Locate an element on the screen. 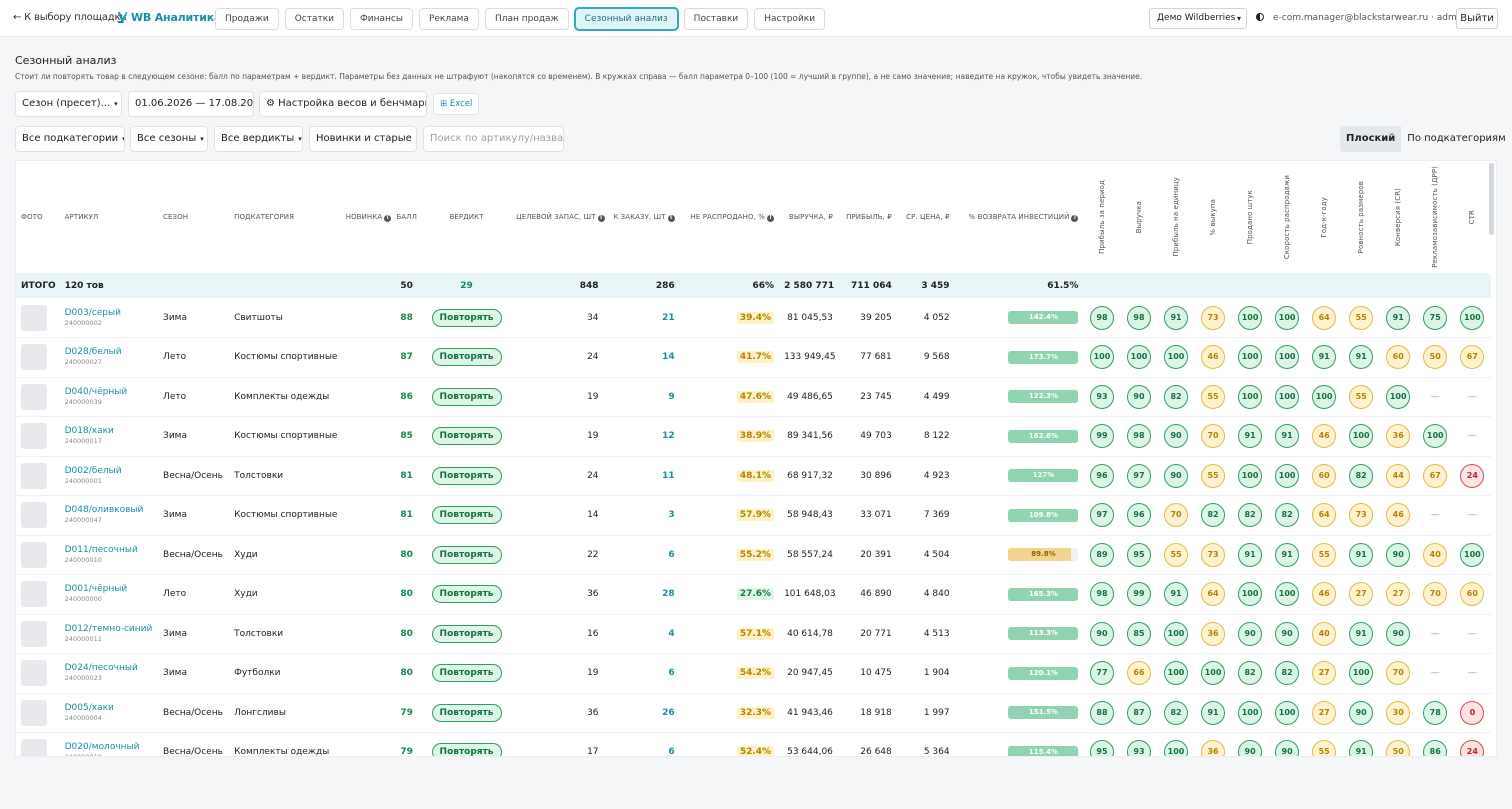 The image size is (1512, 809). account-select: Демо Wildberries ▾ is located at coordinates (1198, 18).